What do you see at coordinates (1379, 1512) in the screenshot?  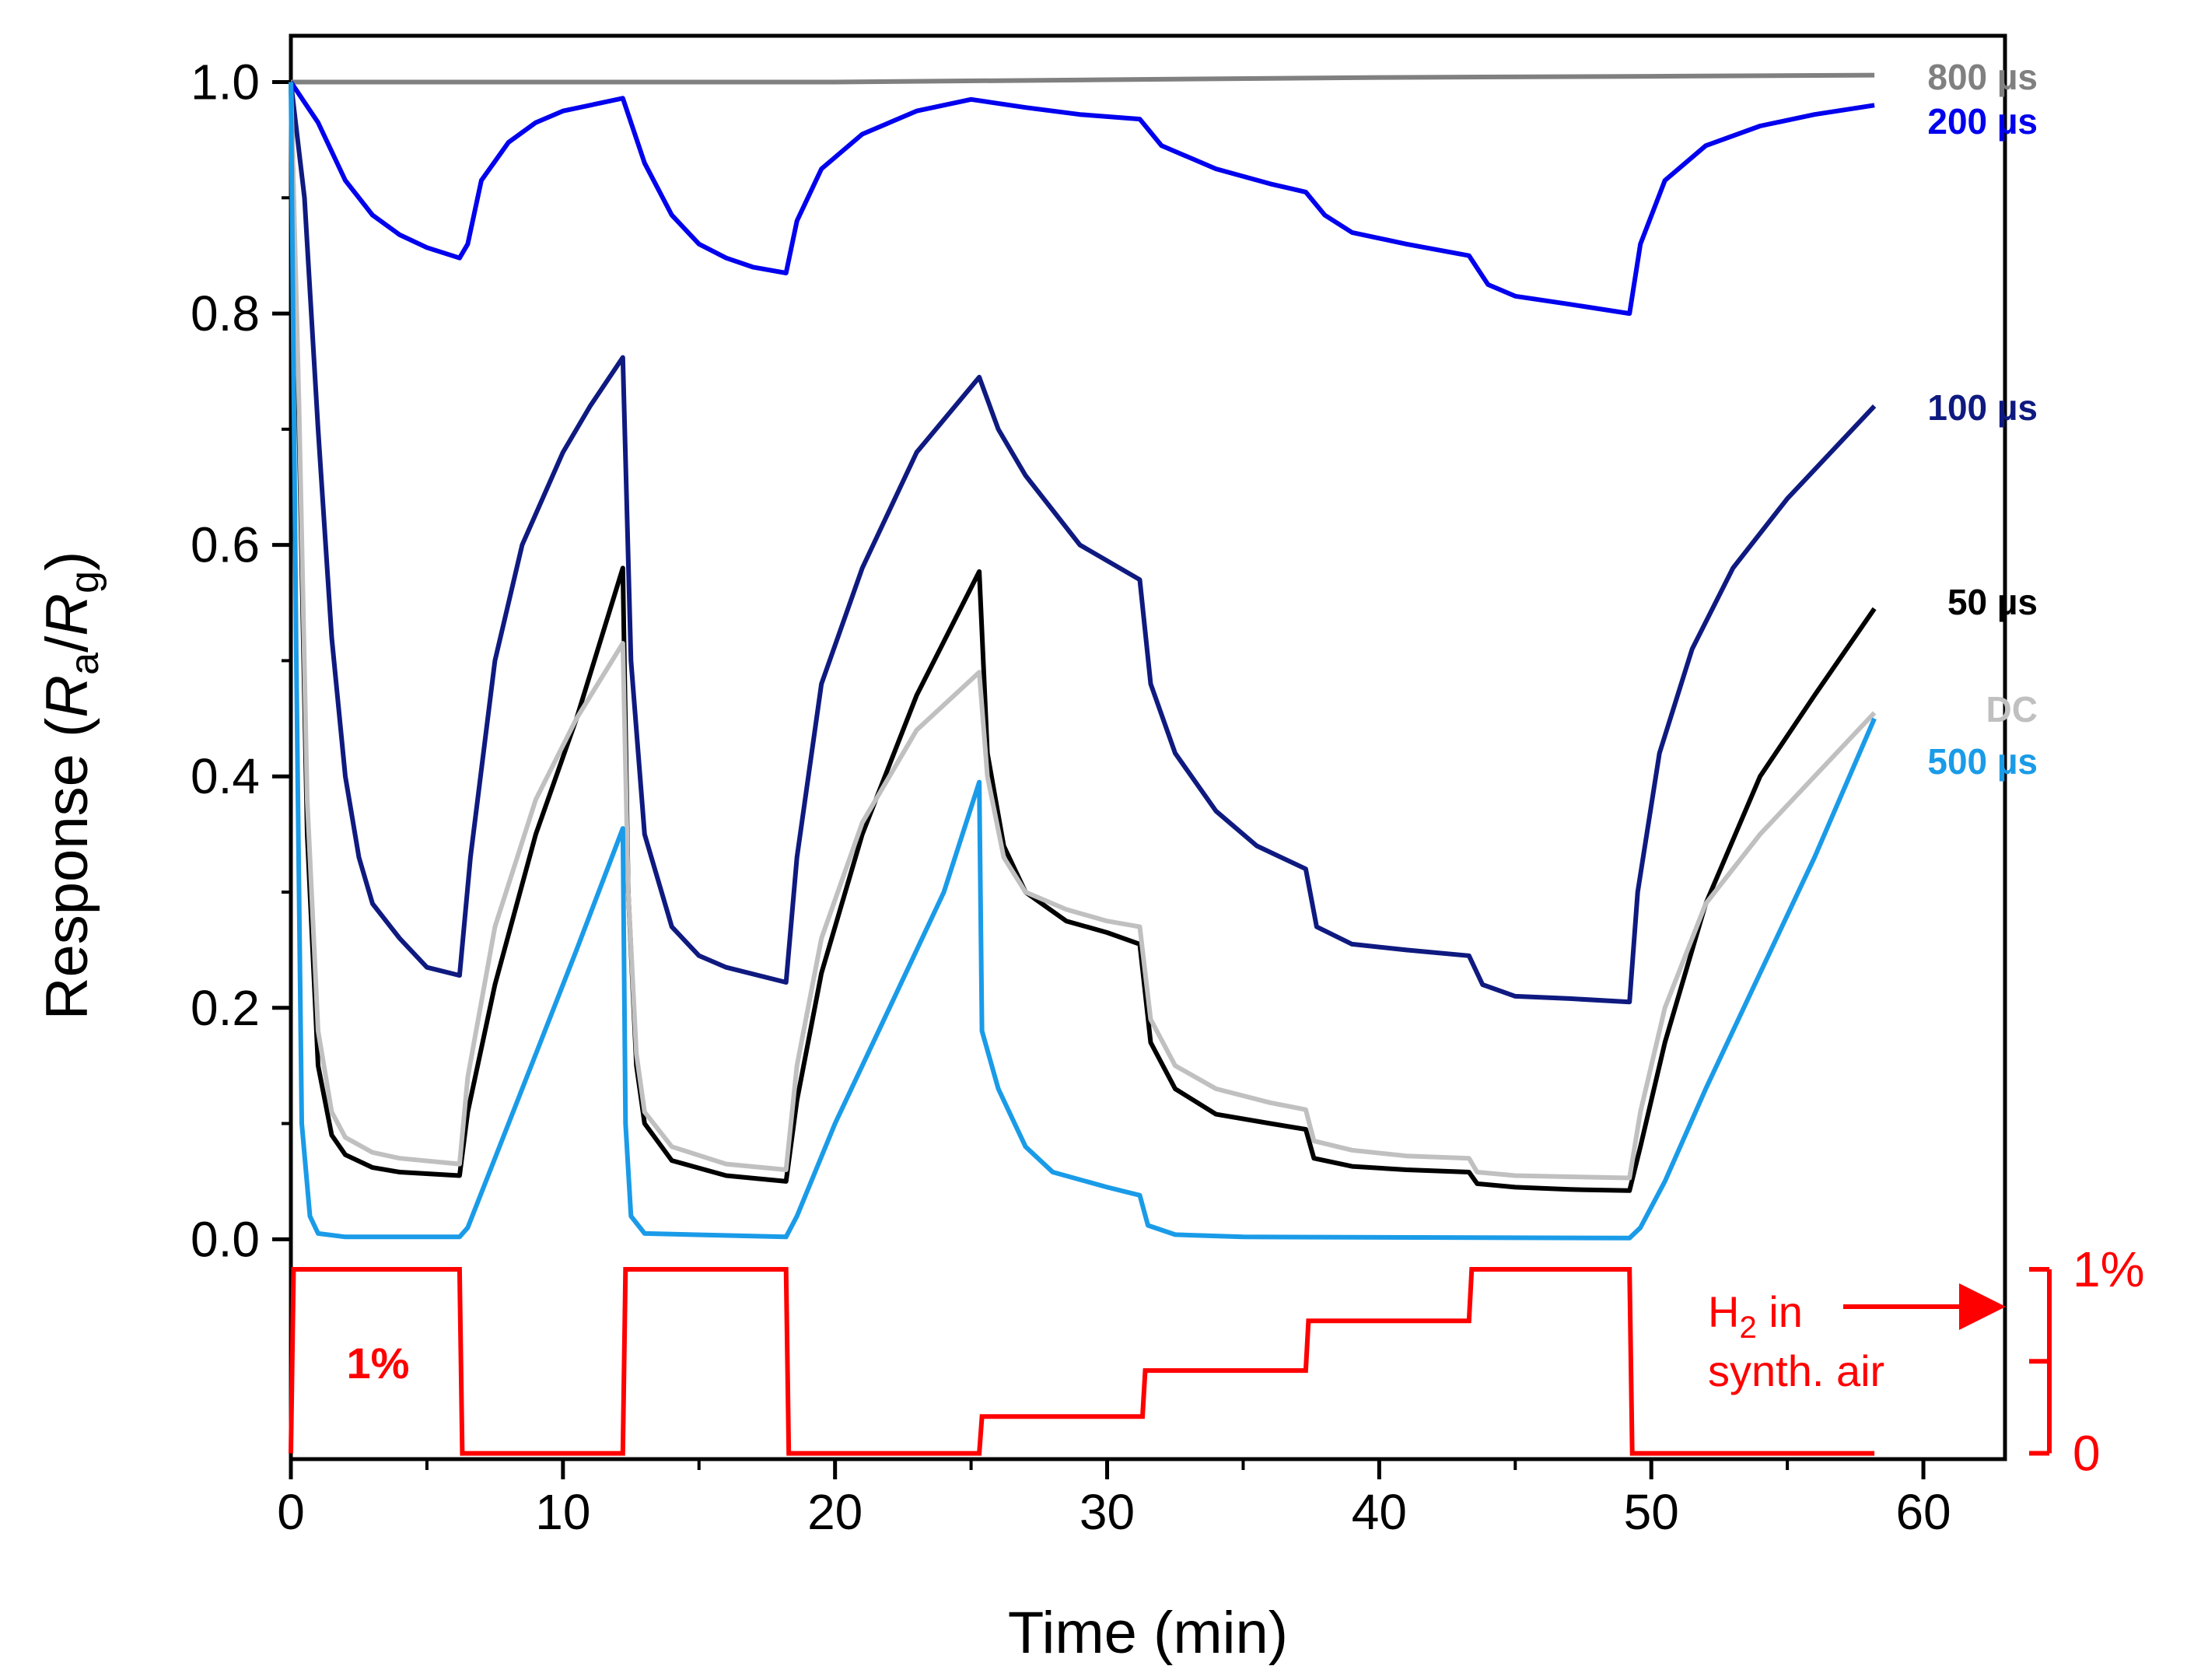 I see `x-tick-label: 40` at bounding box center [1379, 1512].